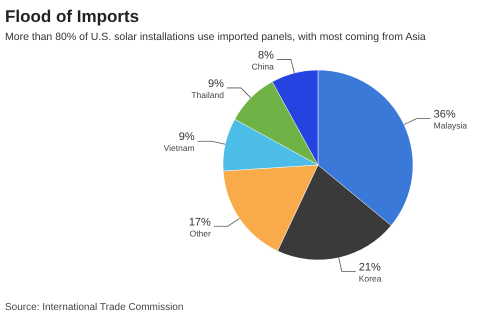 The image size is (500, 320). Describe the element at coordinates (200, 222) in the screenshot. I see `data-label: 17%` at that location.